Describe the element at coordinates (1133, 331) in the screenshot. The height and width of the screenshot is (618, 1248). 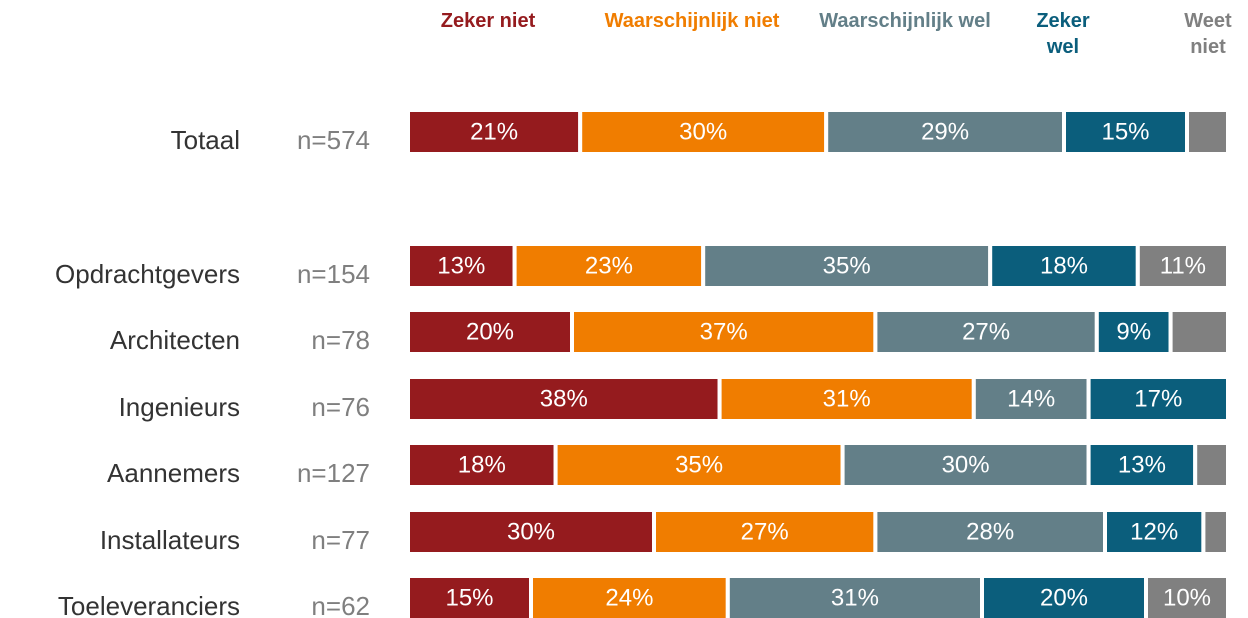
I see `data-label: 9%` at that location.